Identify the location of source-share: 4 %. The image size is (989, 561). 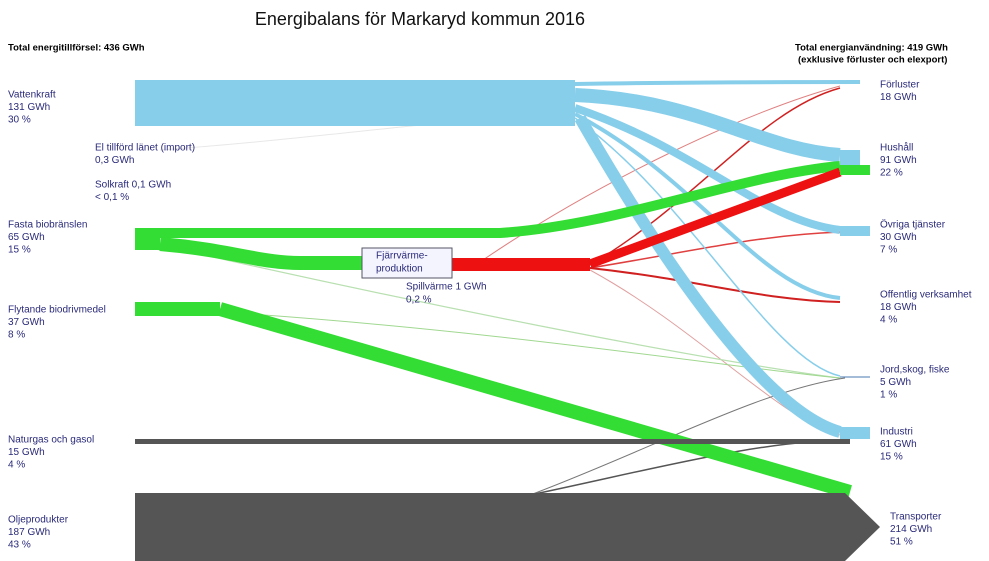
(16, 465).